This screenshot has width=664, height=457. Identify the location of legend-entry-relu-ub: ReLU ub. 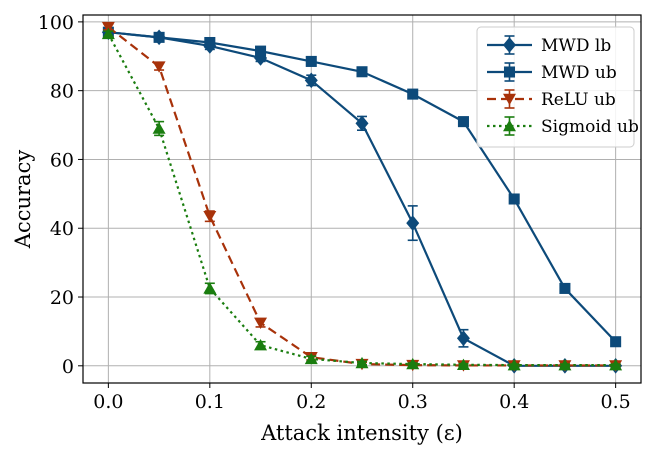
(551, 99).